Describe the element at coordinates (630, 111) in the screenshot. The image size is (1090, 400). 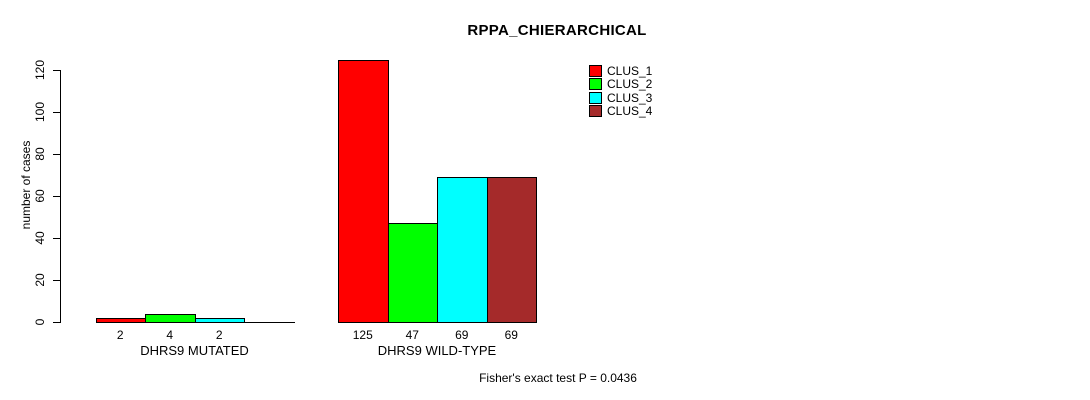
I see `legend-label-clus_4: CLUS_4` at that location.